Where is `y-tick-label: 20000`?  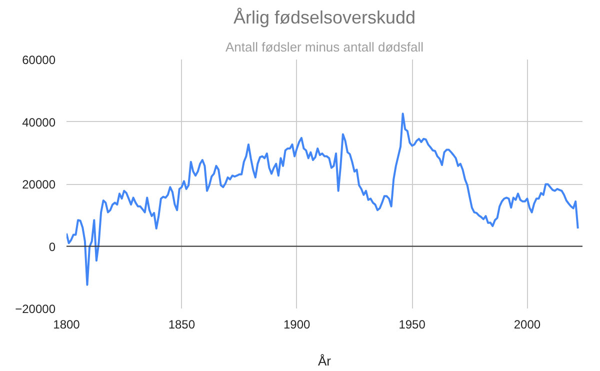
y-tick-label: 20000 is located at coordinates (39, 185).